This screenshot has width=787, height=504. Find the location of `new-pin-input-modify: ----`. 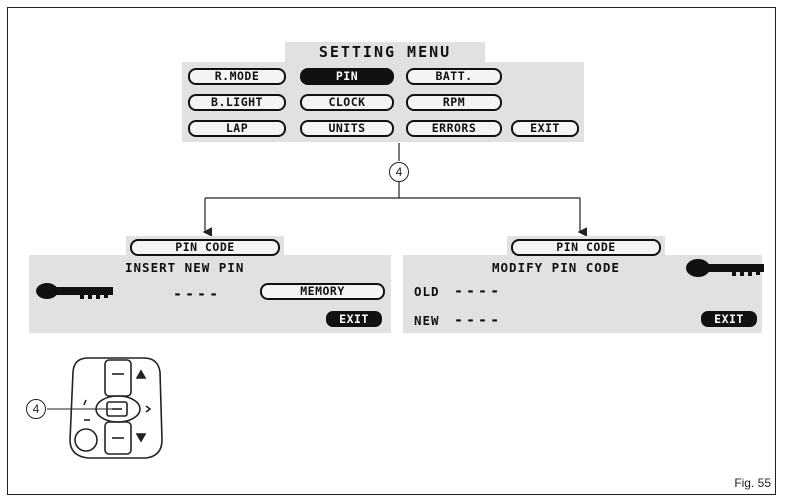

new-pin-input-modify: ---- is located at coordinates (478, 320).